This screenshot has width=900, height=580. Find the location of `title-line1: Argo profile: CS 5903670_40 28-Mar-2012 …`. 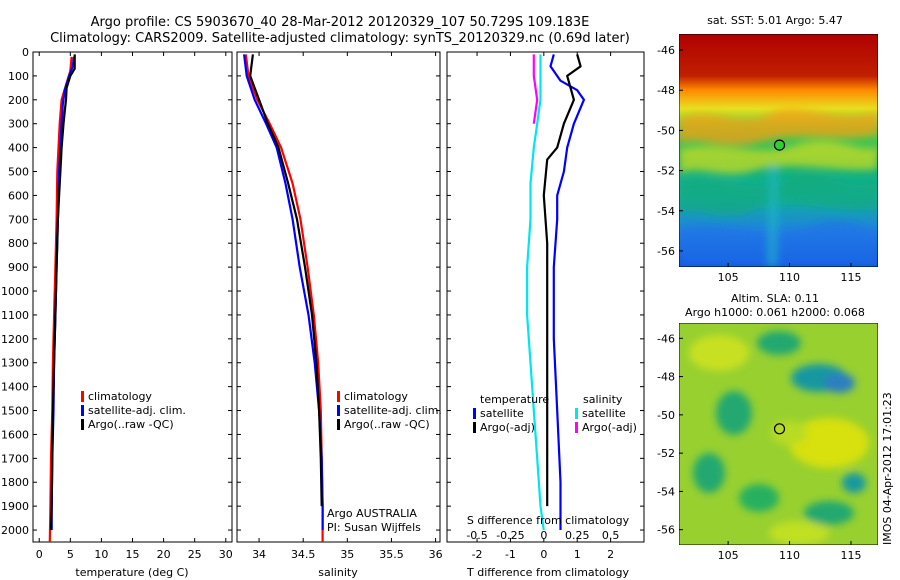

title-line1: Argo profile: CS 5903670_40 28-Mar-2012 … is located at coordinates (340, 22).